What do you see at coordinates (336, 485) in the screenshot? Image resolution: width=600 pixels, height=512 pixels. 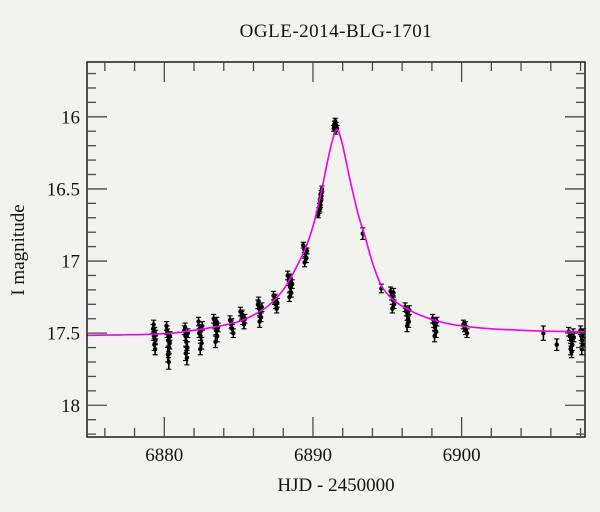 I see `x-axis-label: HJD - 2450000` at bounding box center [336, 485].